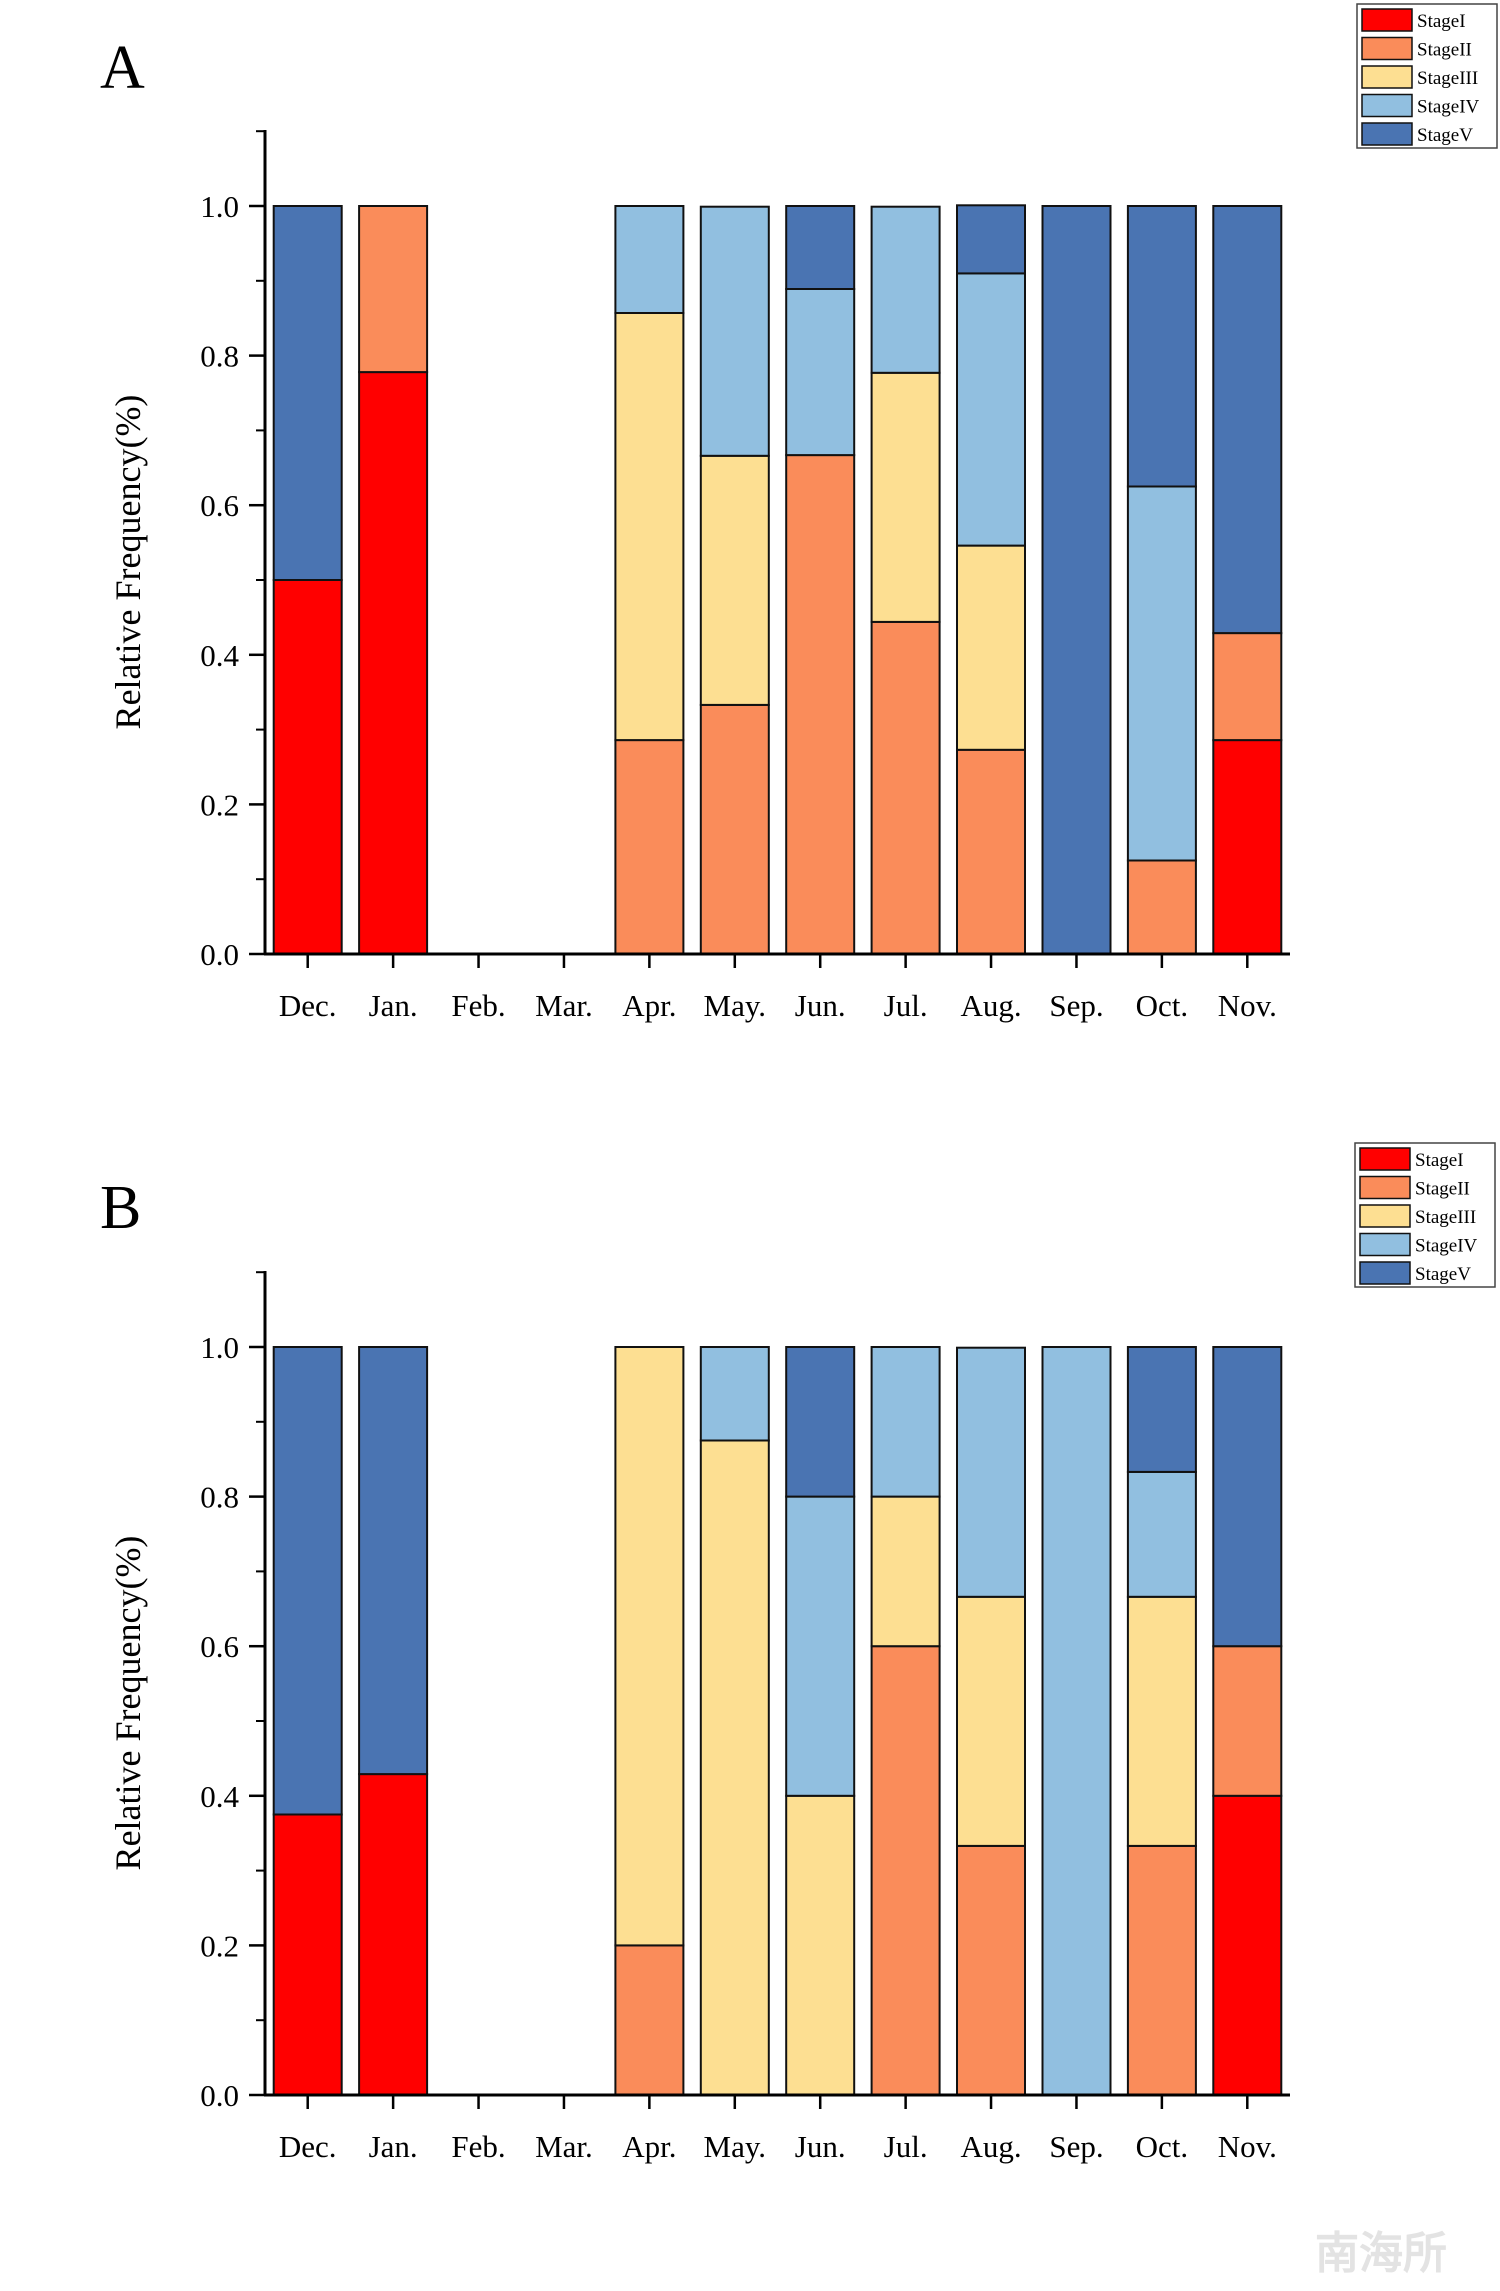 The image size is (1500, 2291). I want to click on y-tick-label: 0.0, so click(219, 954).